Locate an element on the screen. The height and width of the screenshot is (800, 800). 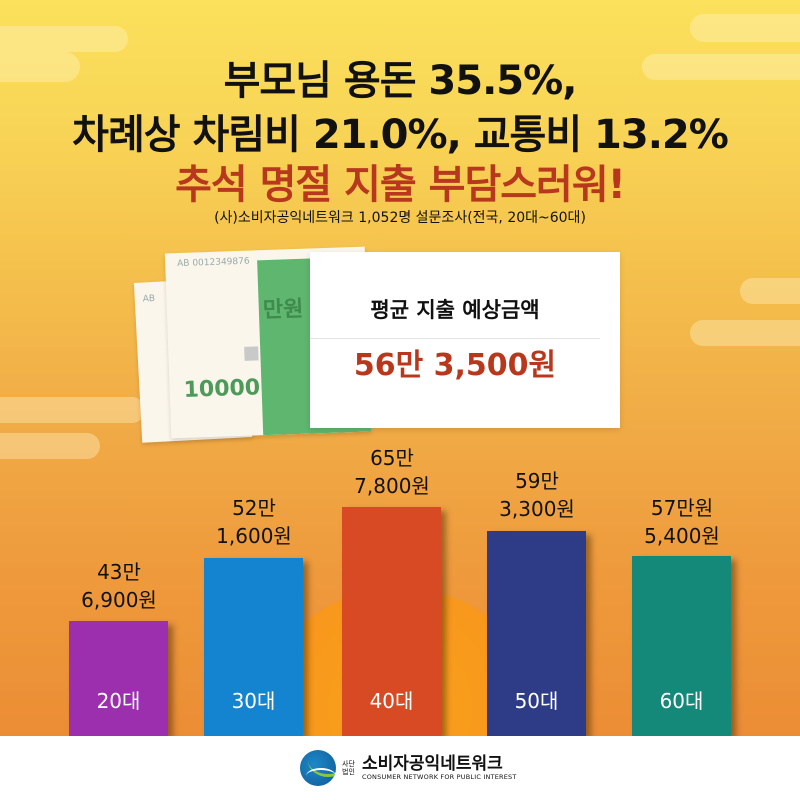
headline-line-1: 부모님 용돈 35.5%, is located at coordinates (400, 81).